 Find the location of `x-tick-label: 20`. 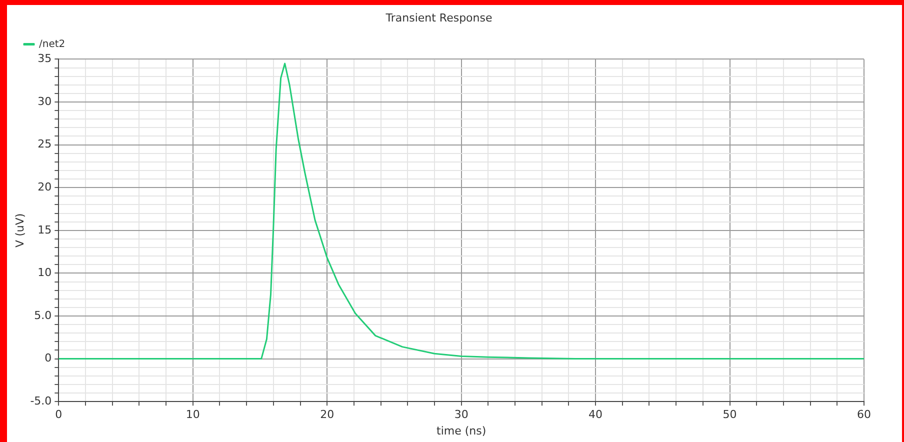

x-tick-label: 20 is located at coordinates (327, 415).